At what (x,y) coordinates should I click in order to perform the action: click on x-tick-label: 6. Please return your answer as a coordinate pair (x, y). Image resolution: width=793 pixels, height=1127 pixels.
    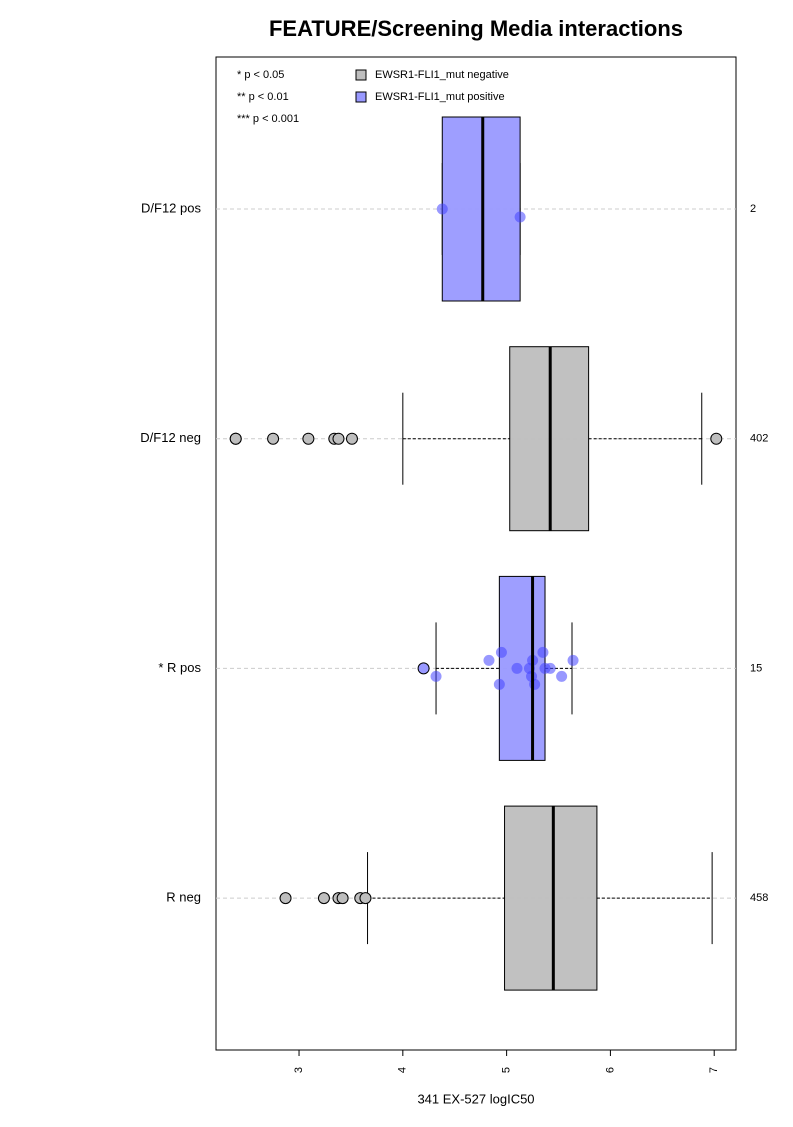
    Looking at the image, I should click on (610, 1070).